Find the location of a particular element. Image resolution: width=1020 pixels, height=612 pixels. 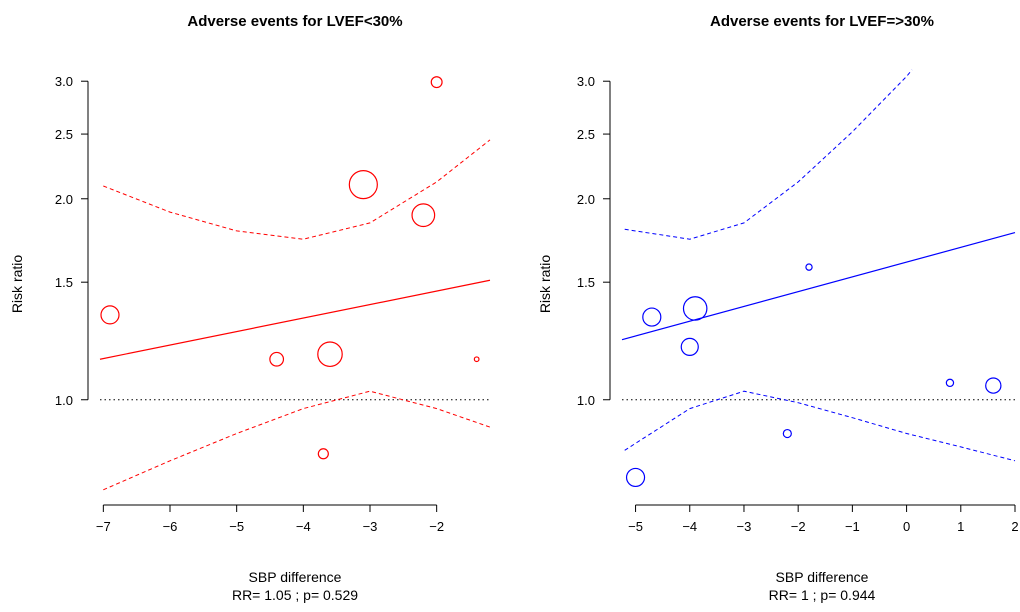

chart-title: Adverse events for LVEF<30% is located at coordinates (294, 21).